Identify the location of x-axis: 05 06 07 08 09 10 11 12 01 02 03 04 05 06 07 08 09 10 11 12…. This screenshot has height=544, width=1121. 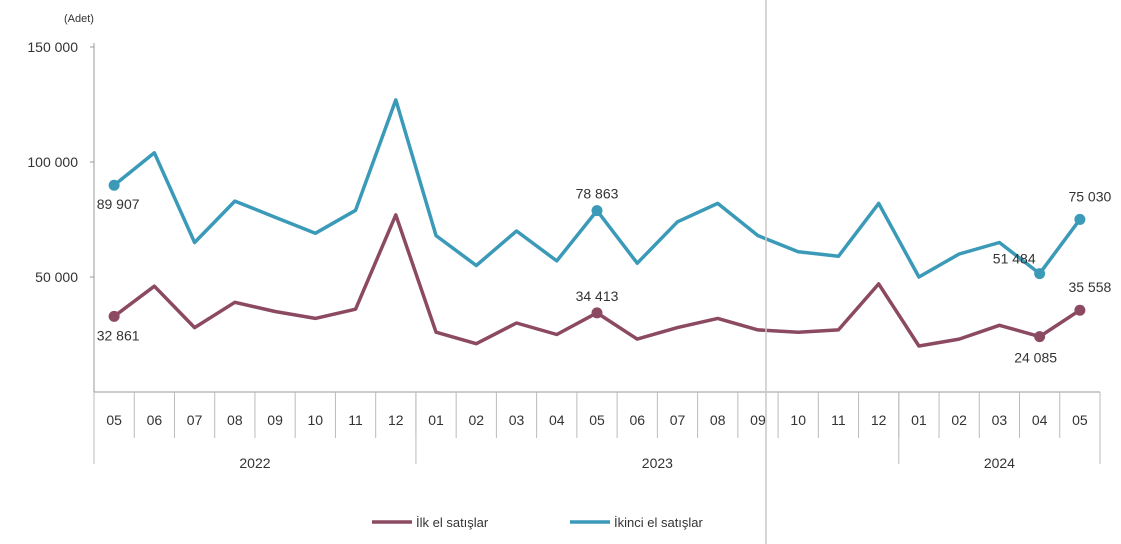
(597, 431).